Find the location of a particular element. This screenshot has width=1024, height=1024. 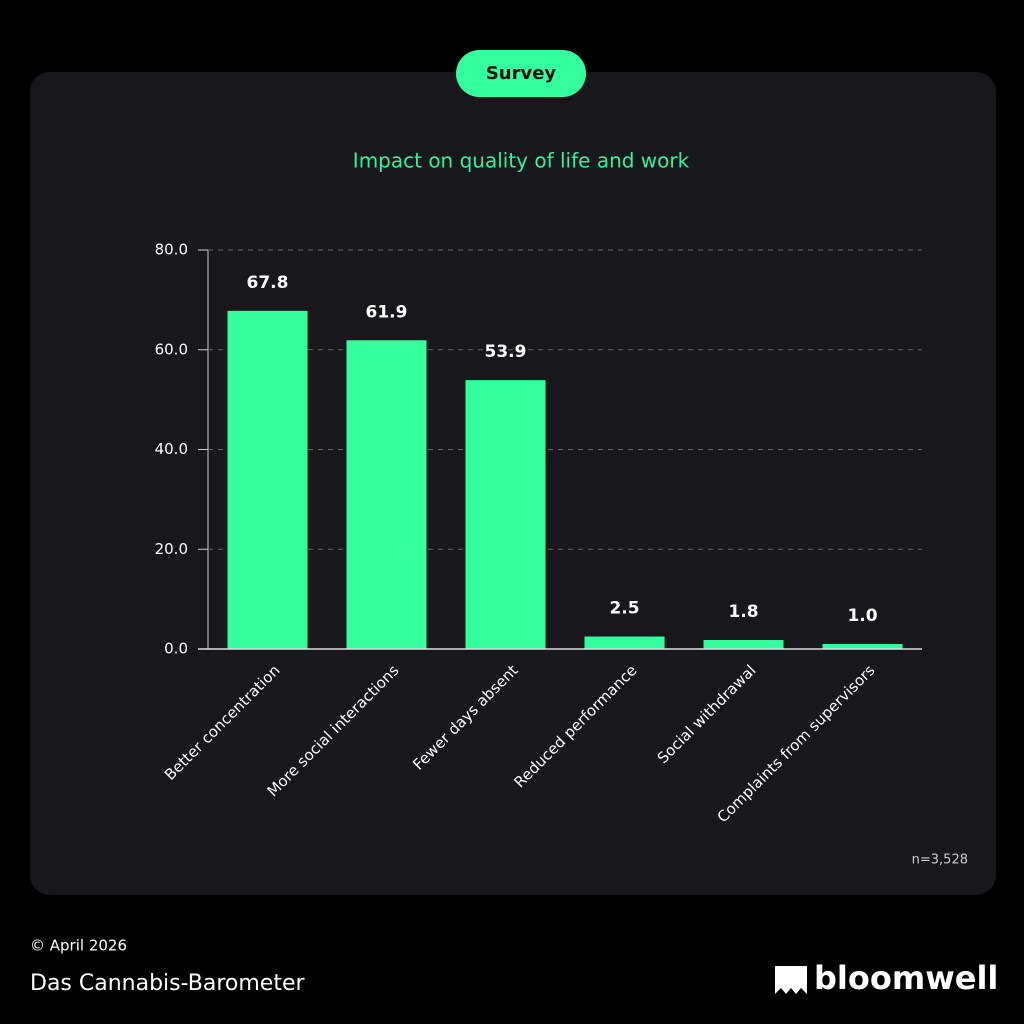

y-tick-label: 60.0 is located at coordinates (171, 349).